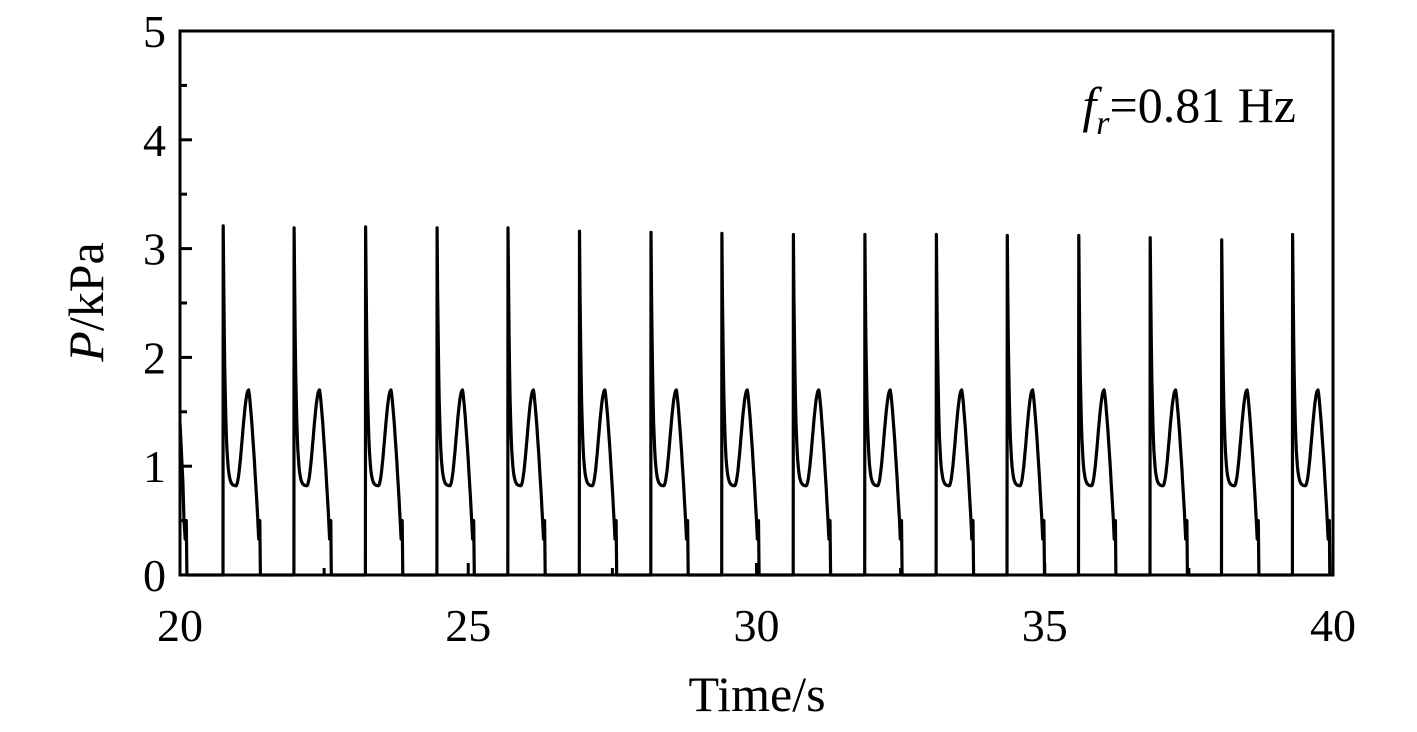  Describe the element at coordinates (154, 249) in the screenshot. I see `y-tick-label: 3` at that location.